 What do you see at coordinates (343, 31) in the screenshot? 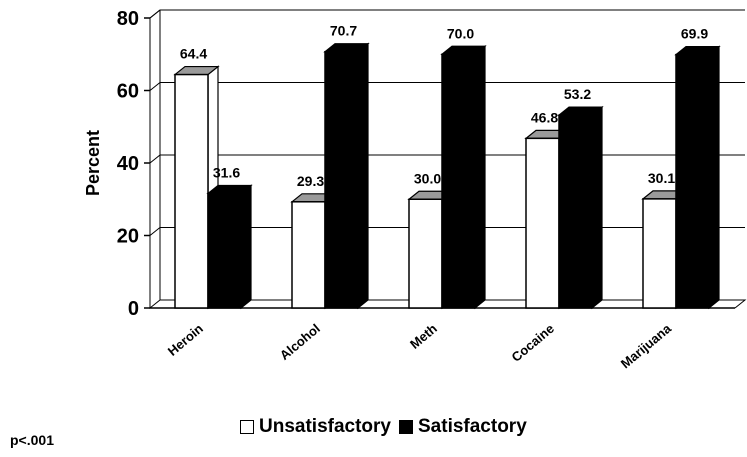
I see `data-label-satisfactory-alcohol: 70.7` at bounding box center [343, 31].